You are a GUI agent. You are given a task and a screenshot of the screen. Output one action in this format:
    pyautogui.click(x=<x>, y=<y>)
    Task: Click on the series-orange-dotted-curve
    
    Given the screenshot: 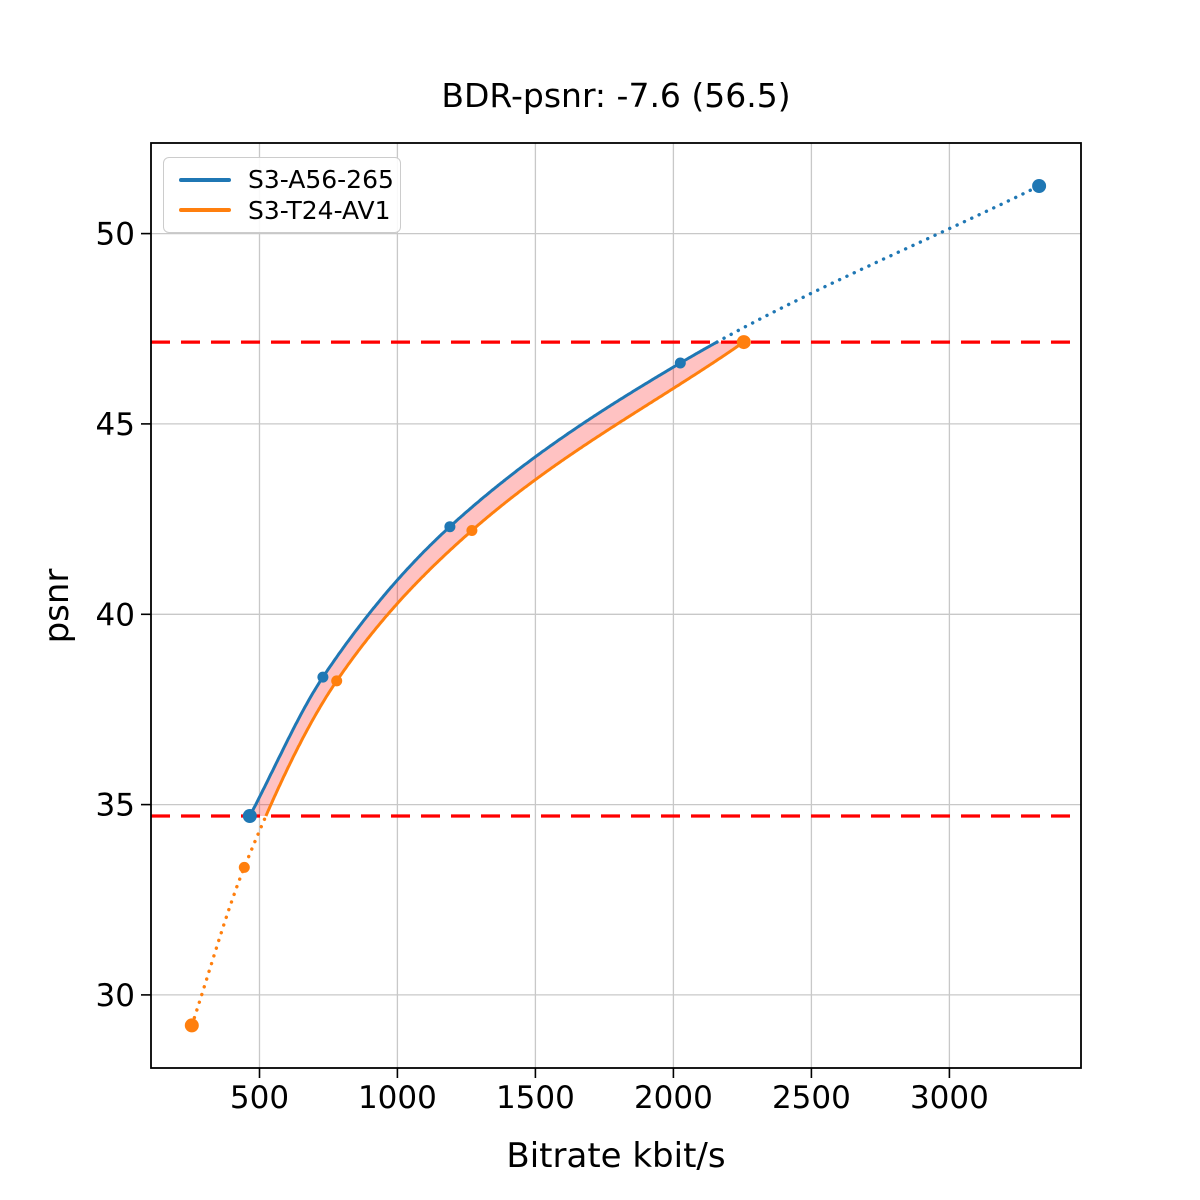 What is the action you would take?
    pyautogui.click(x=229, y=921)
    